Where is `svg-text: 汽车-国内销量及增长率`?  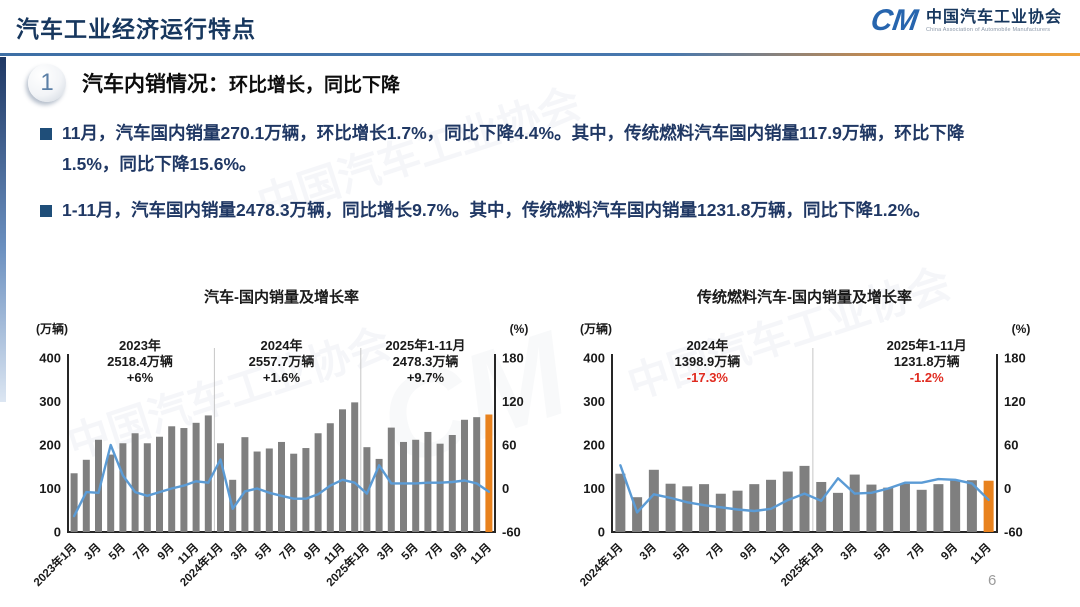
svg-text: 汽车-国内销量及增长率 is located at coordinates (281, 297).